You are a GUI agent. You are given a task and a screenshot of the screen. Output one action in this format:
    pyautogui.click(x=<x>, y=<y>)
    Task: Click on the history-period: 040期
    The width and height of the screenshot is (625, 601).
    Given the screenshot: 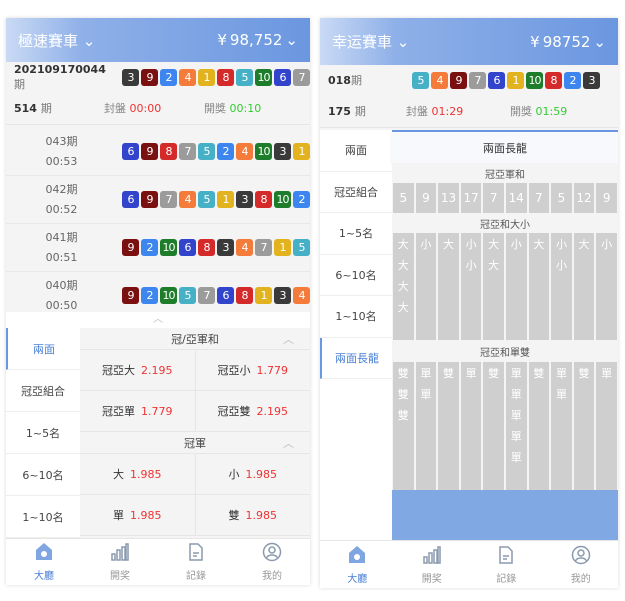 What is the action you would take?
    pyautogui.click(x=61, y=285)
    